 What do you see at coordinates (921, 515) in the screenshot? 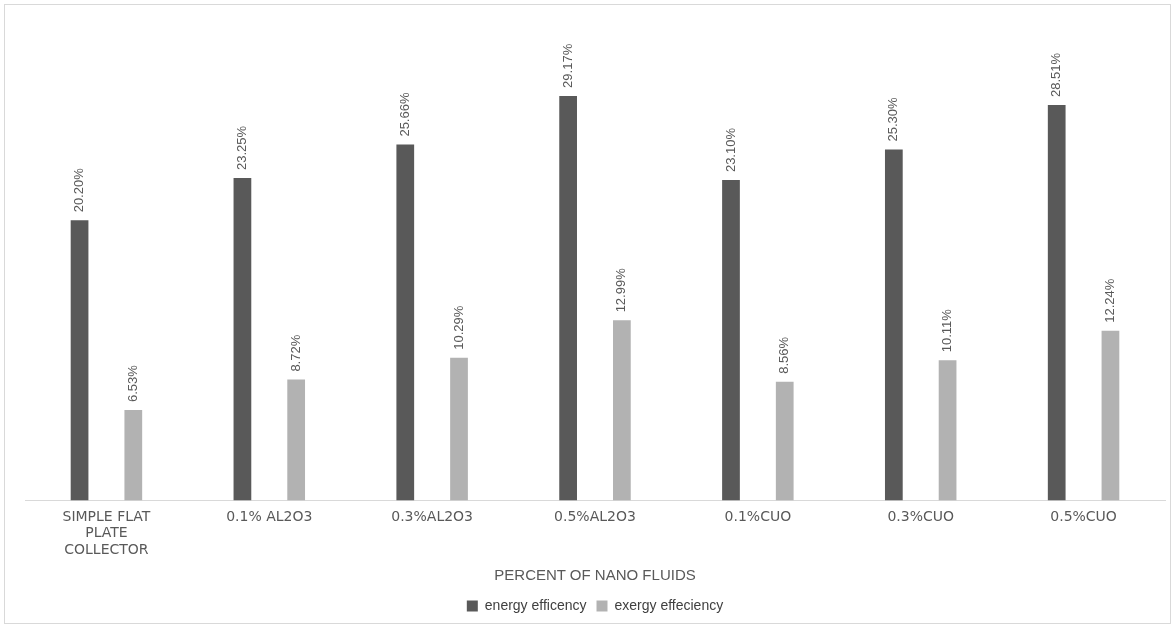
I see `x-tick-label: 0.3%CUO` at bounding box center [921, 515].